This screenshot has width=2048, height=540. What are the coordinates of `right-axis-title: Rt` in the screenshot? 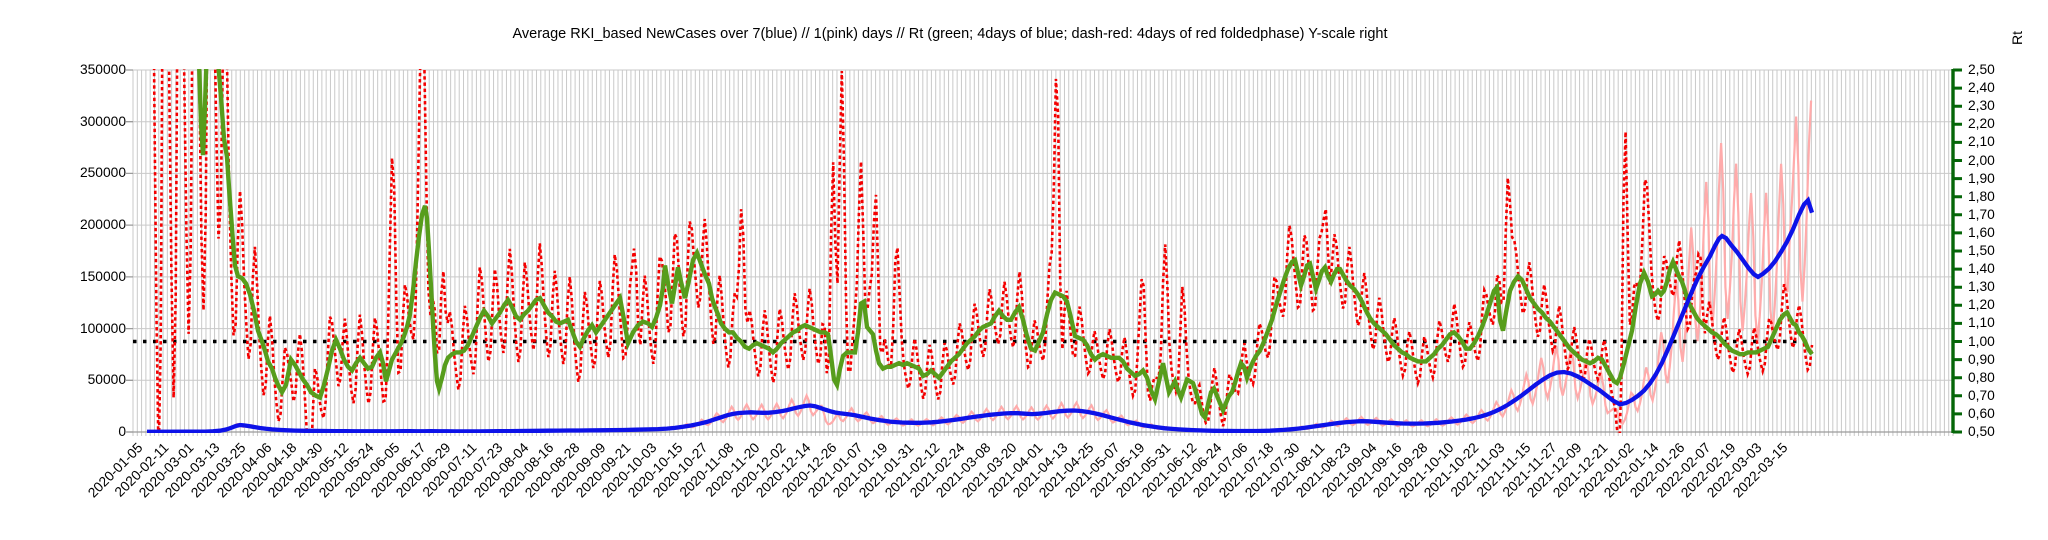 It's located at (2017, 38).